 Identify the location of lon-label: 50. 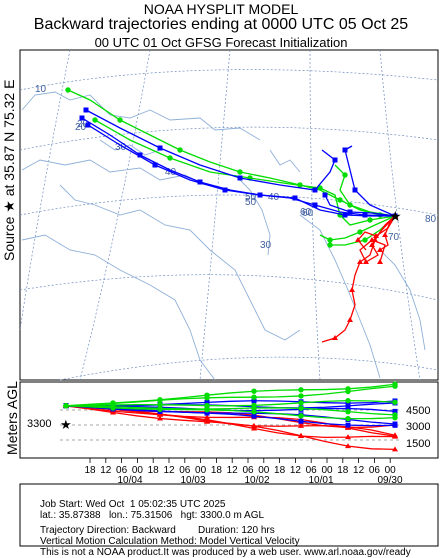
(251, 202).